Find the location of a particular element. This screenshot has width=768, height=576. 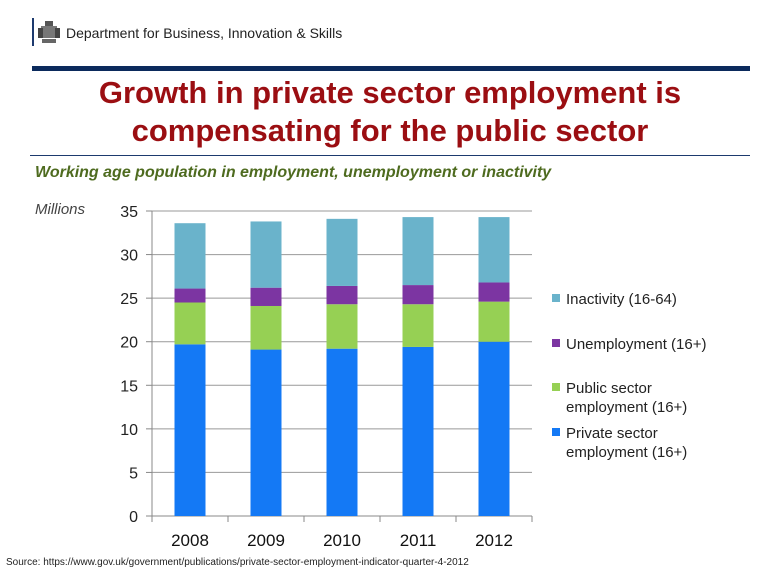

header-band is located at coordinates (391, 68).